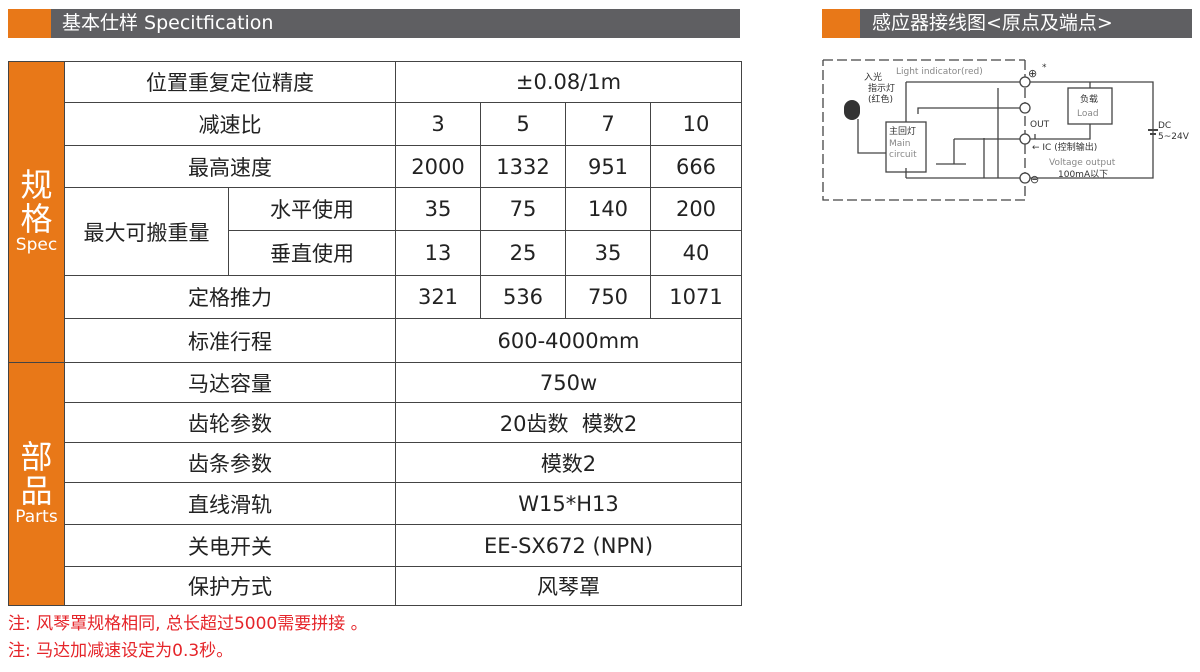  Describe the element at coordinates (230, 503) in the screenshot. I see `row-label: 直线滑轨` at that location.